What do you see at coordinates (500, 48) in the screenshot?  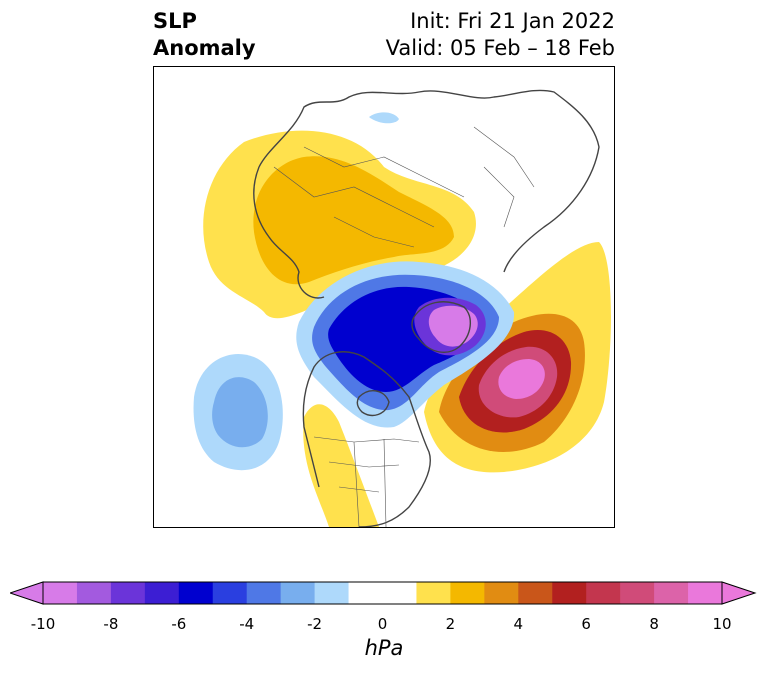 I see `valid-range: Valid: 05 Feb – 18 Feb` at bounding box center [500, 48].